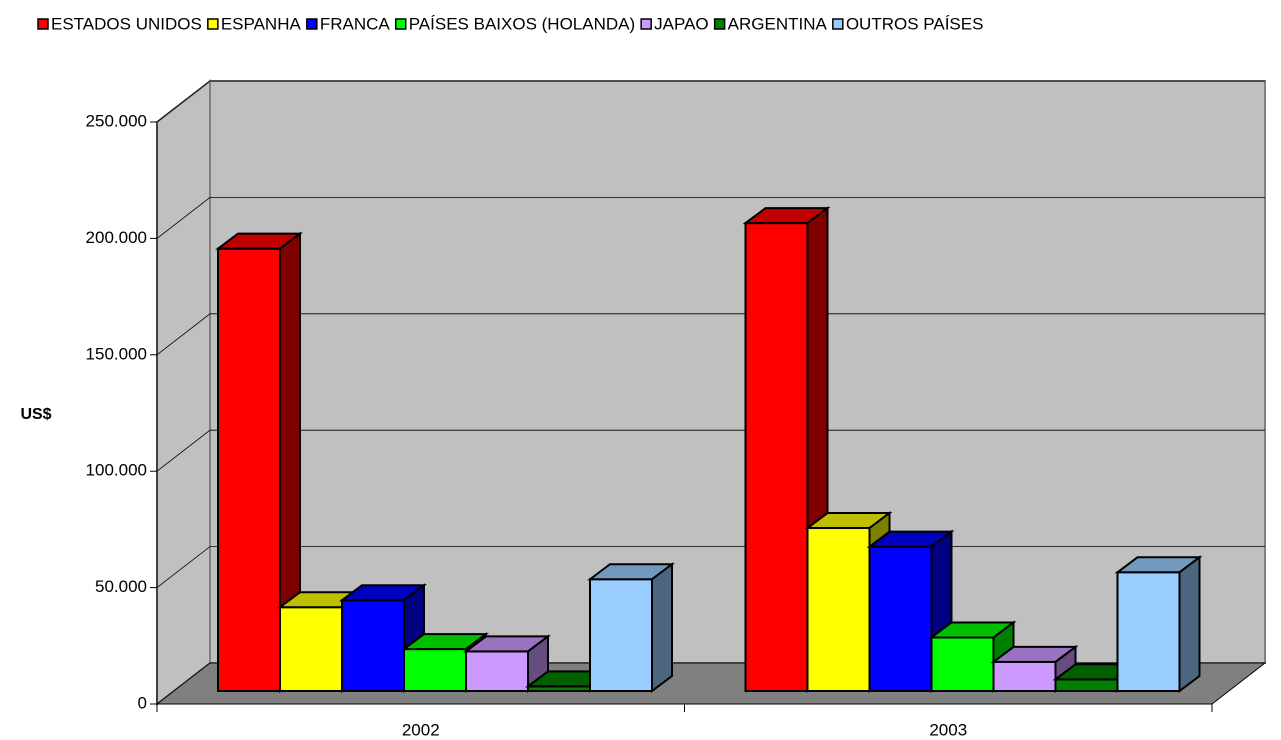 The width and height of the screenshot is (1281, 740). I want to click on legend-label: ARGENTINA, so click(778, 23).